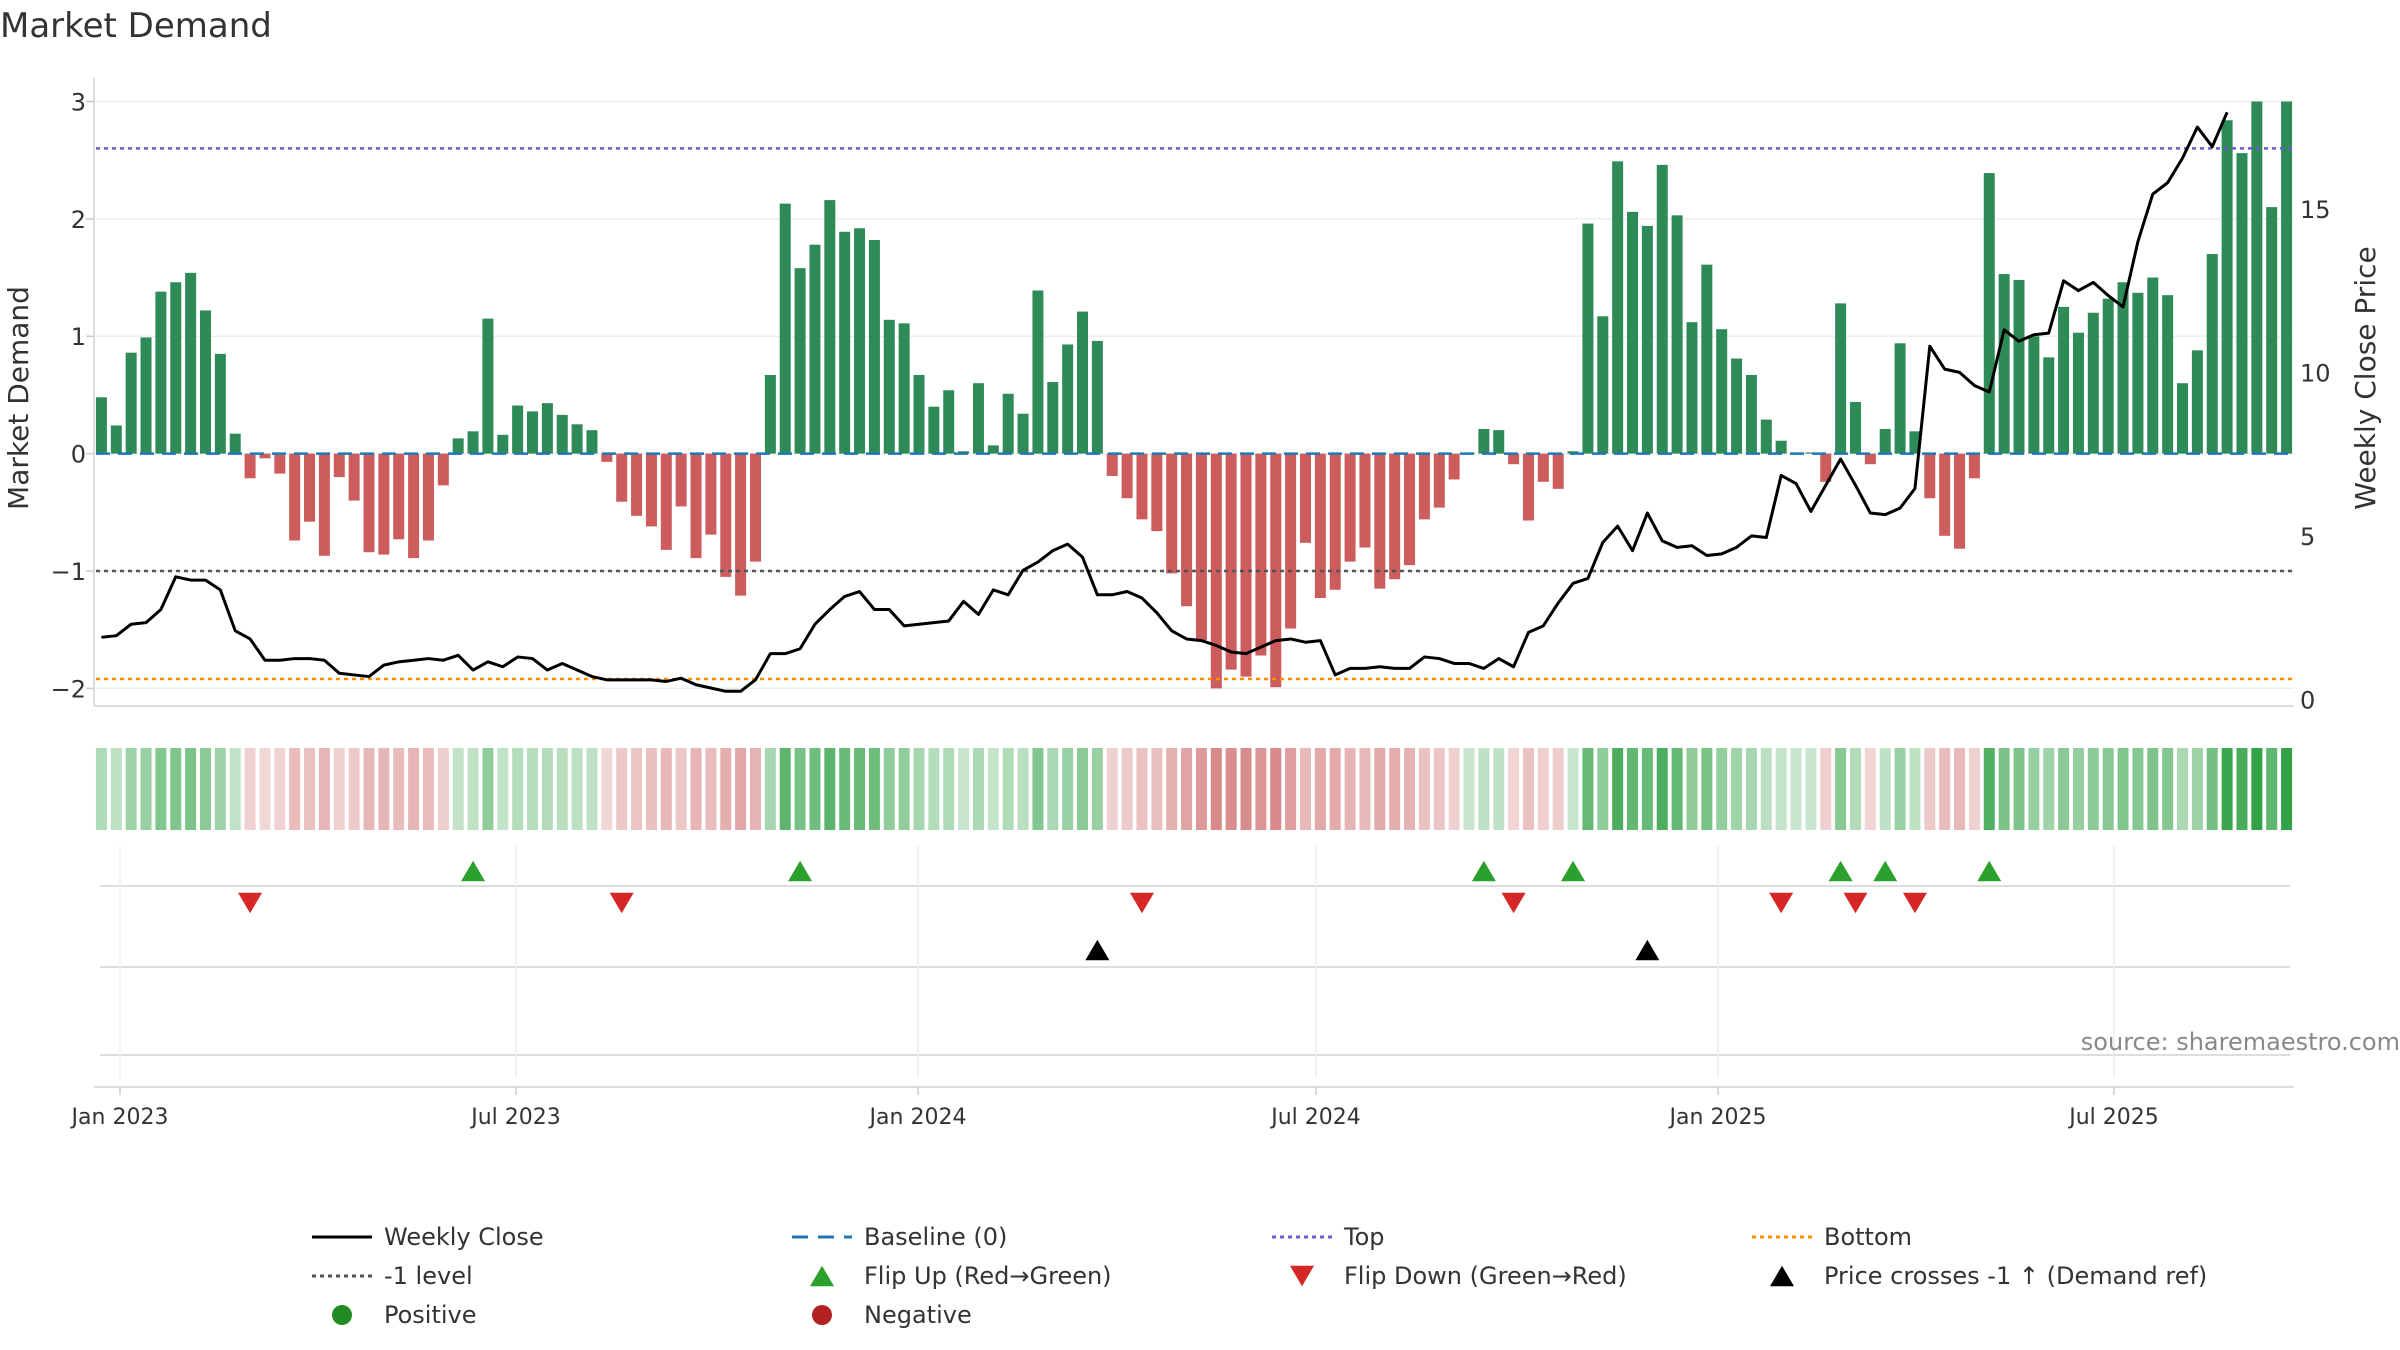 This screenshot has width=2400, height=1350. Describe the element at coordinates (78, 337) in the screenshot. I see `tick-label-left: 1` at that location.